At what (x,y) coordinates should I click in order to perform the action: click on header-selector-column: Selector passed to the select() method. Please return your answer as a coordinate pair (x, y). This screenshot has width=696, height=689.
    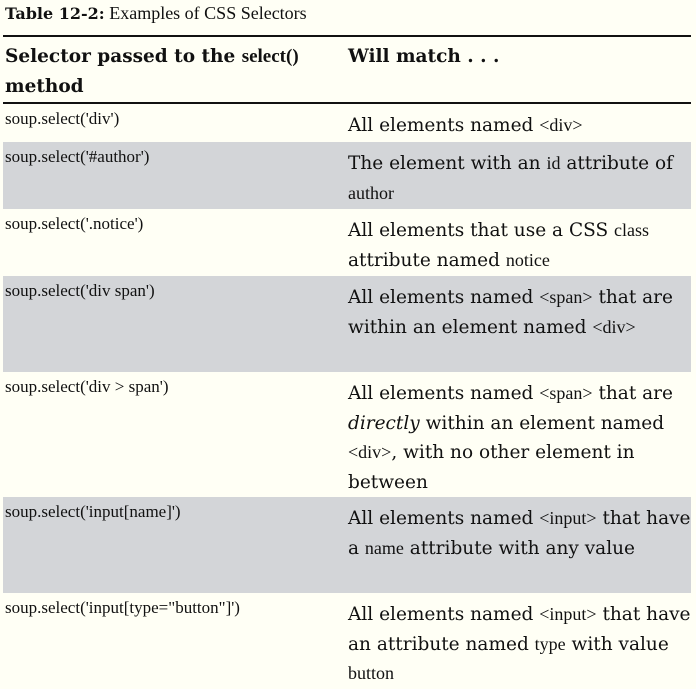
    Looking at the image, I should click on (170, 72).